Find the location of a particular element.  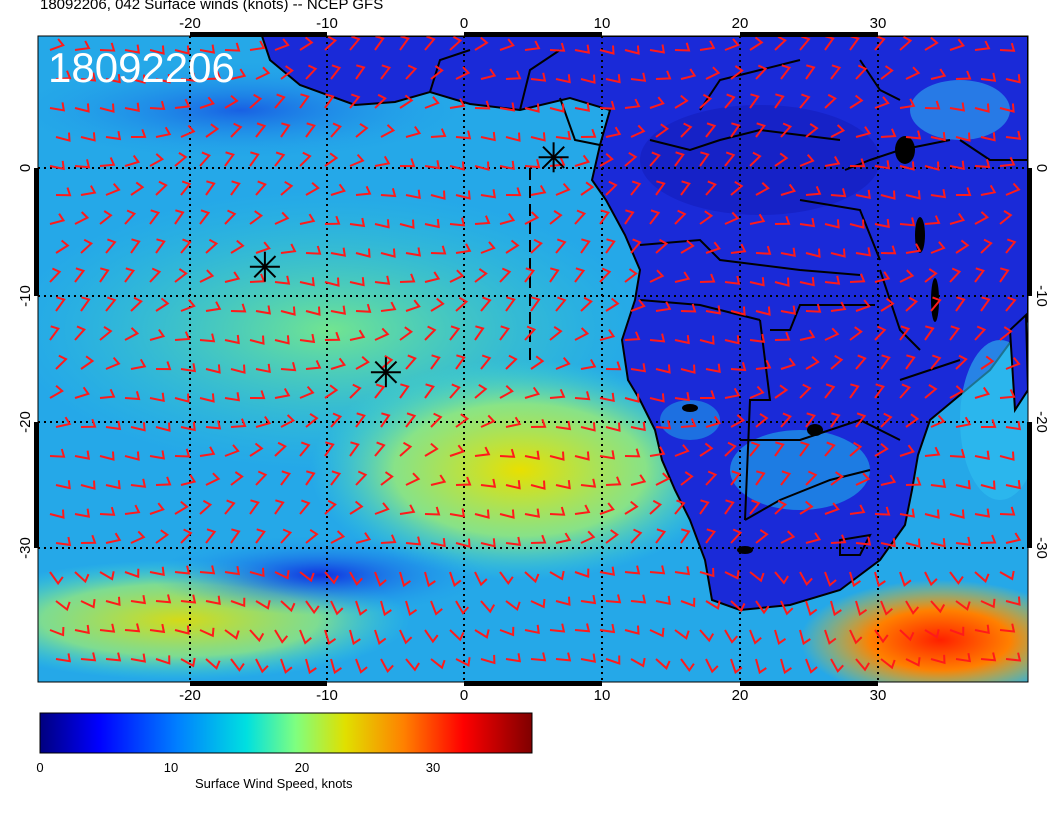

lat-tick-left-4: -30 is located at coordinates (25, 548).